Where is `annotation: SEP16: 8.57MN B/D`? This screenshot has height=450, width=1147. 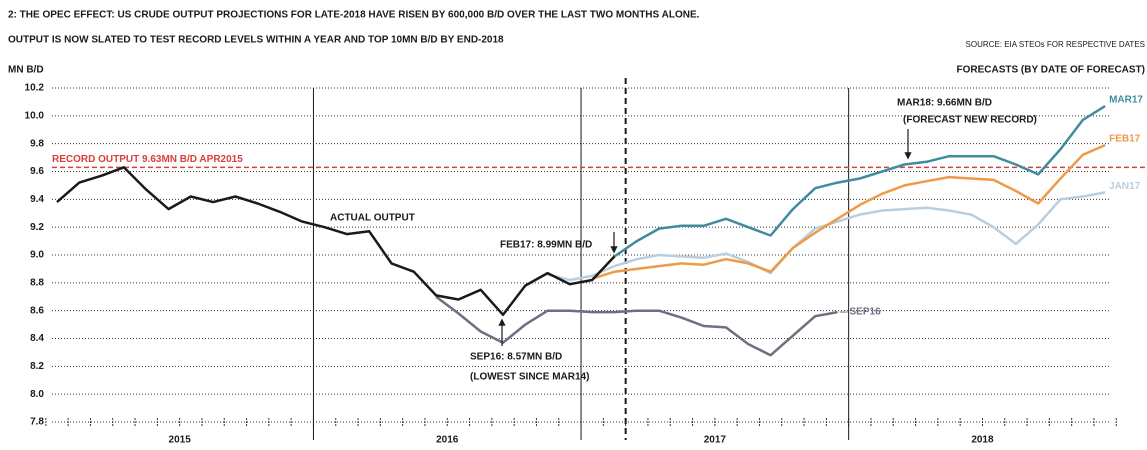 annotation: SEP16: 8.57MN B/D is located at coordinates (516, 357).